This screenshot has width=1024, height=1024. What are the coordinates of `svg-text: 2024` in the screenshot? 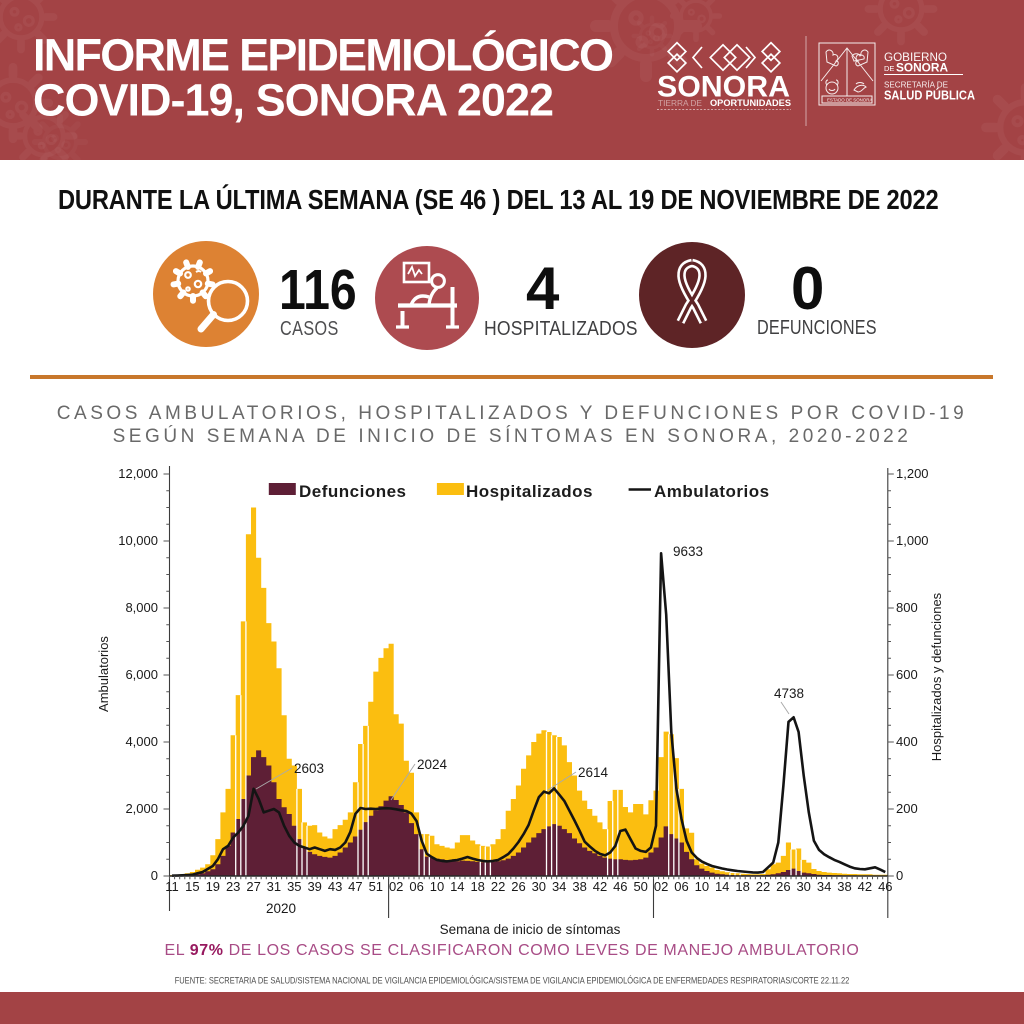 It's located at (432, 764).